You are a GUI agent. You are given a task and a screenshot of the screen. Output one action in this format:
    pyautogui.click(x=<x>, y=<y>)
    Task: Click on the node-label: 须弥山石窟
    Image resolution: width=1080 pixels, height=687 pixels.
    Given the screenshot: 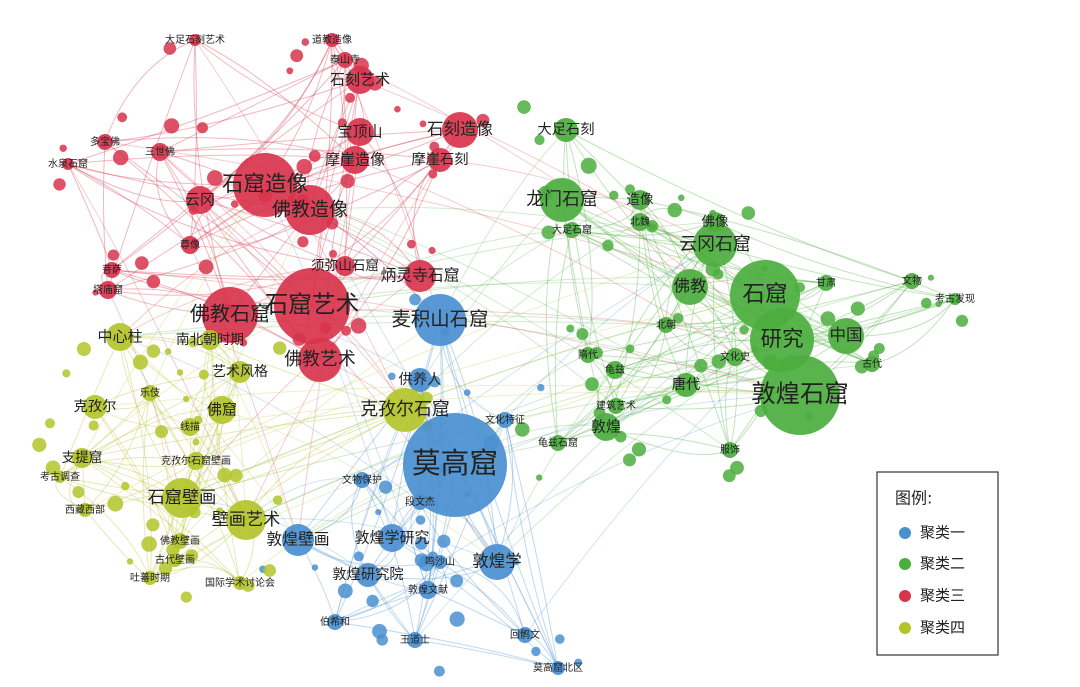 What is the action you would take?
    pyautogui.click(x=345, y=265)
    